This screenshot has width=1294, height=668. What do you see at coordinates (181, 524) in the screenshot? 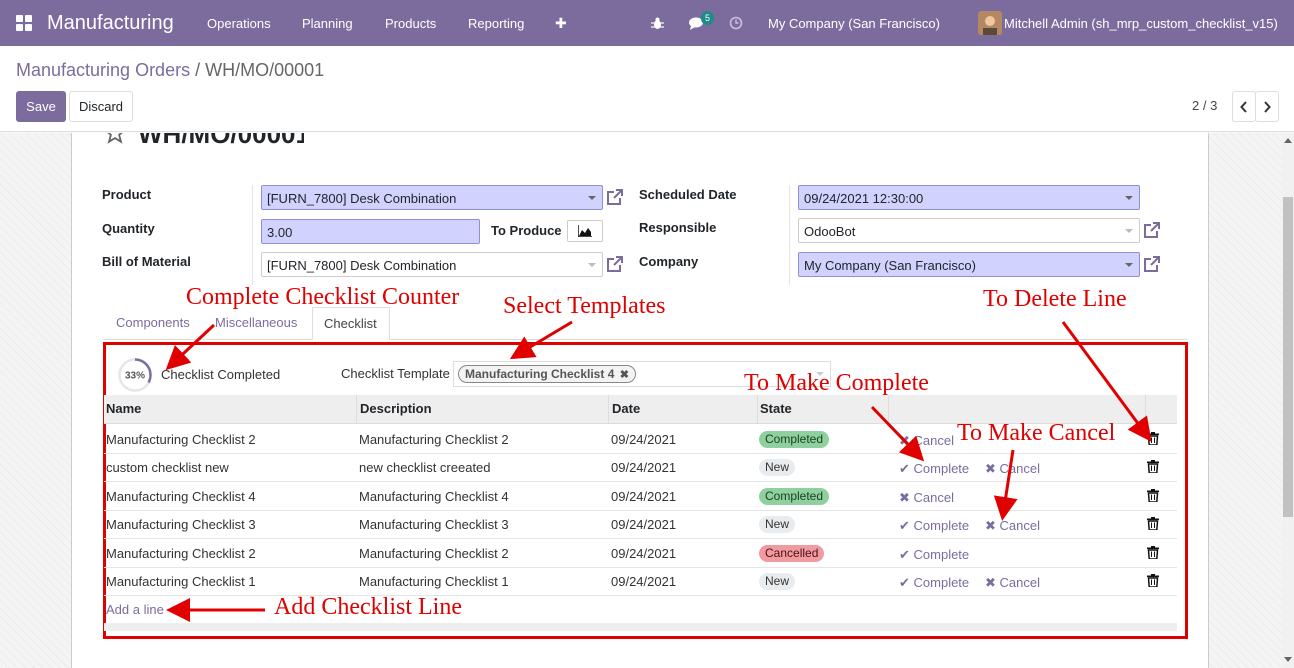
I see `cell-name: Manufacturing Checklist 3` at bounding box center [181, 524].